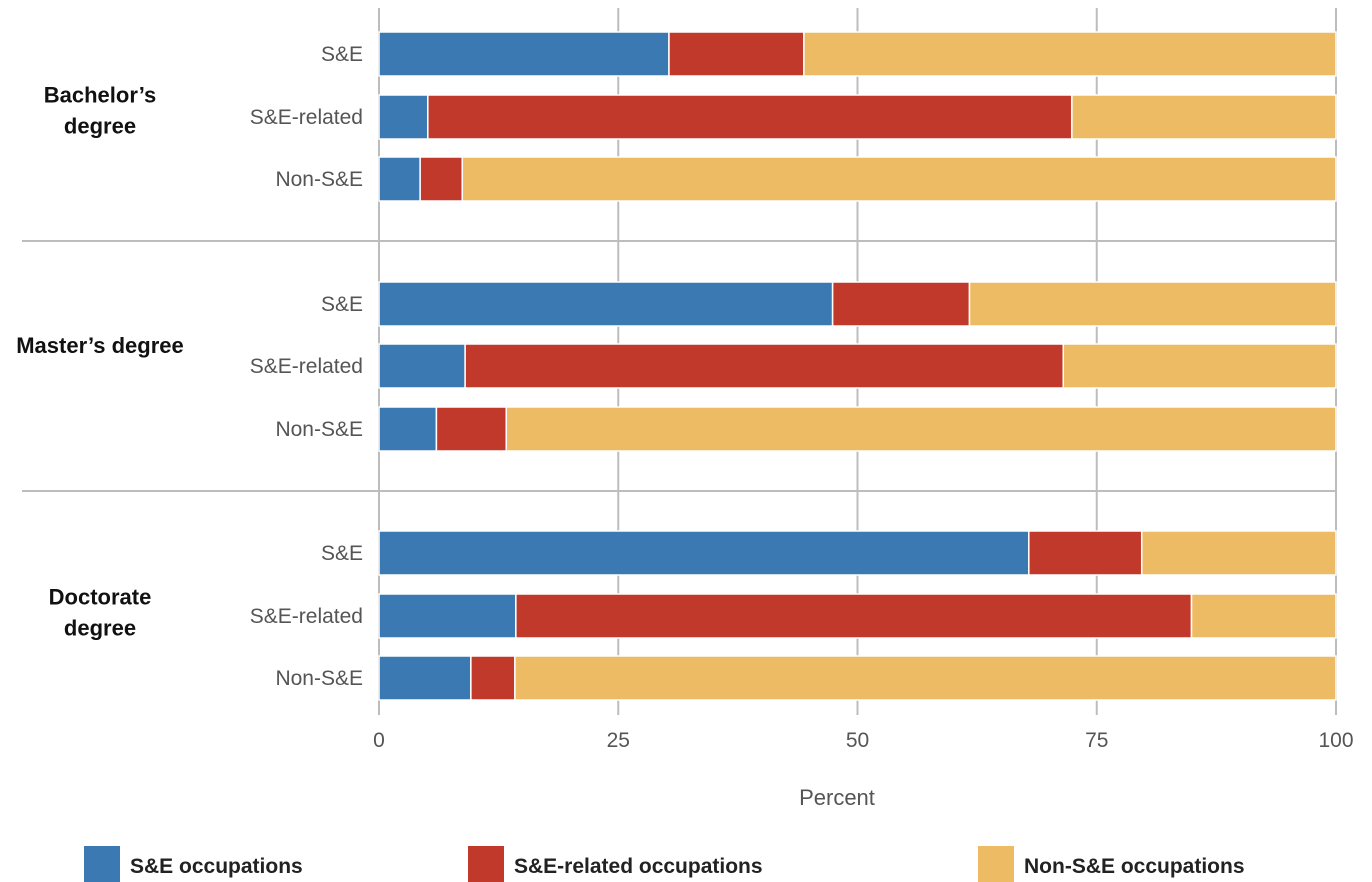 This screenshot has height=882, width=1372. Describe the element at coordinates (638, 866) in the screenshot. I see `legend-label: S&E-related occupations` at that location.